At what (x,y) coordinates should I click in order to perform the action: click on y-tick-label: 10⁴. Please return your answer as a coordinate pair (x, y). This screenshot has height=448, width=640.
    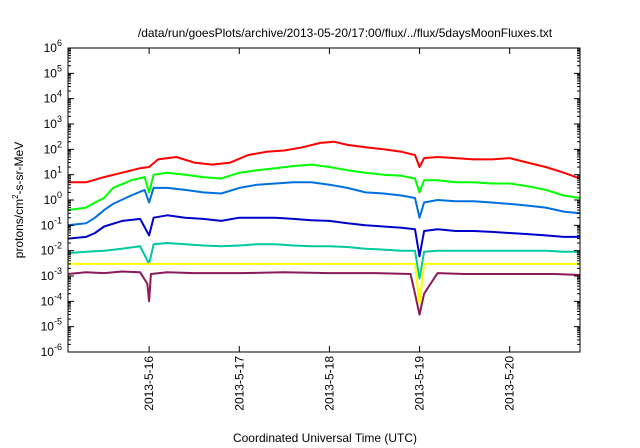
    Looking at the image, I should click on (53, 97).